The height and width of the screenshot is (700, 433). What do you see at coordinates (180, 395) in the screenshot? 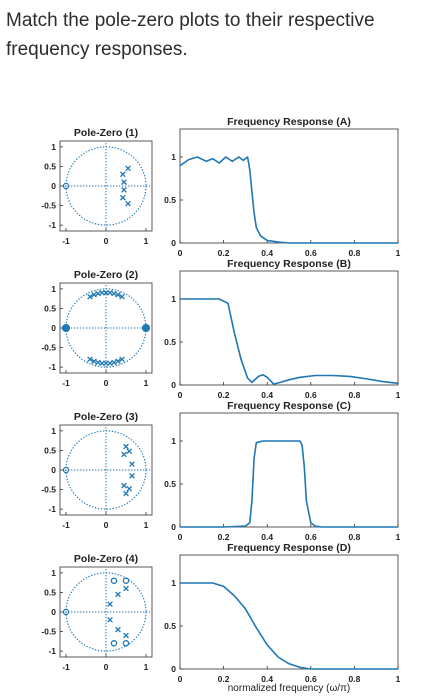
I see `fr-xtick-label-2-0: 0` at bounding box center [180, 395].